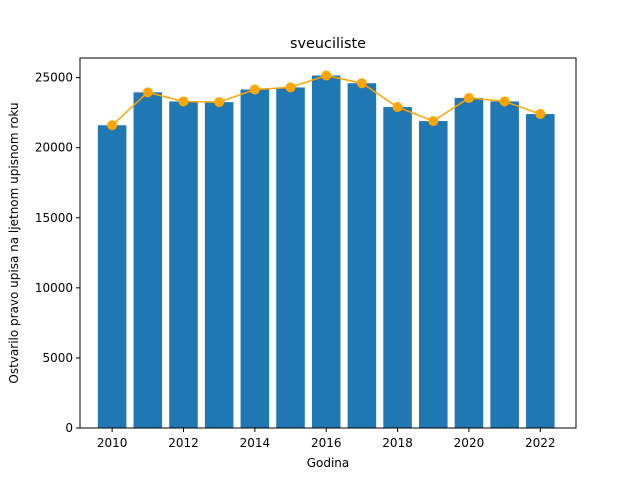  I want to click on bar-2016, so click(326, 252).